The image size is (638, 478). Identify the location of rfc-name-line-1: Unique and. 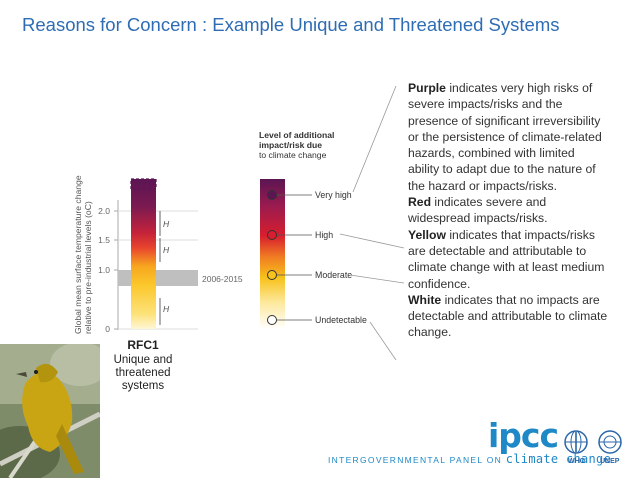
(143, 360).